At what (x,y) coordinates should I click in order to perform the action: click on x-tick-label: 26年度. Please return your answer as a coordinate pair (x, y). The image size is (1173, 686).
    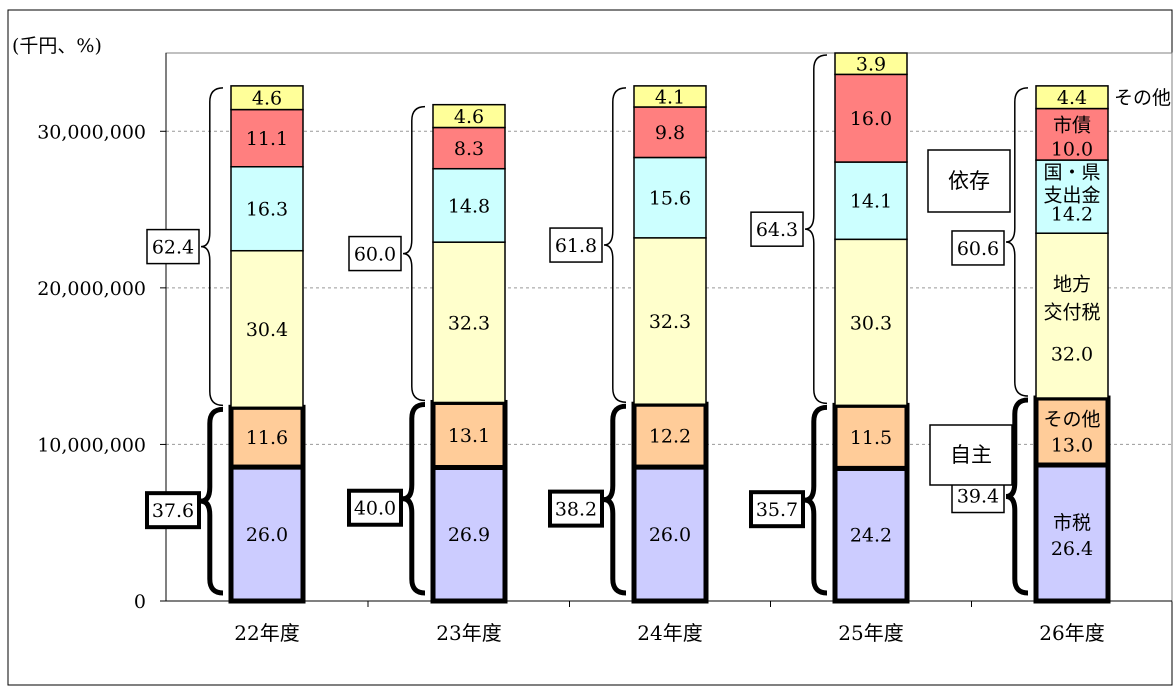
    Looking at the image, I should click on (1071, 633).